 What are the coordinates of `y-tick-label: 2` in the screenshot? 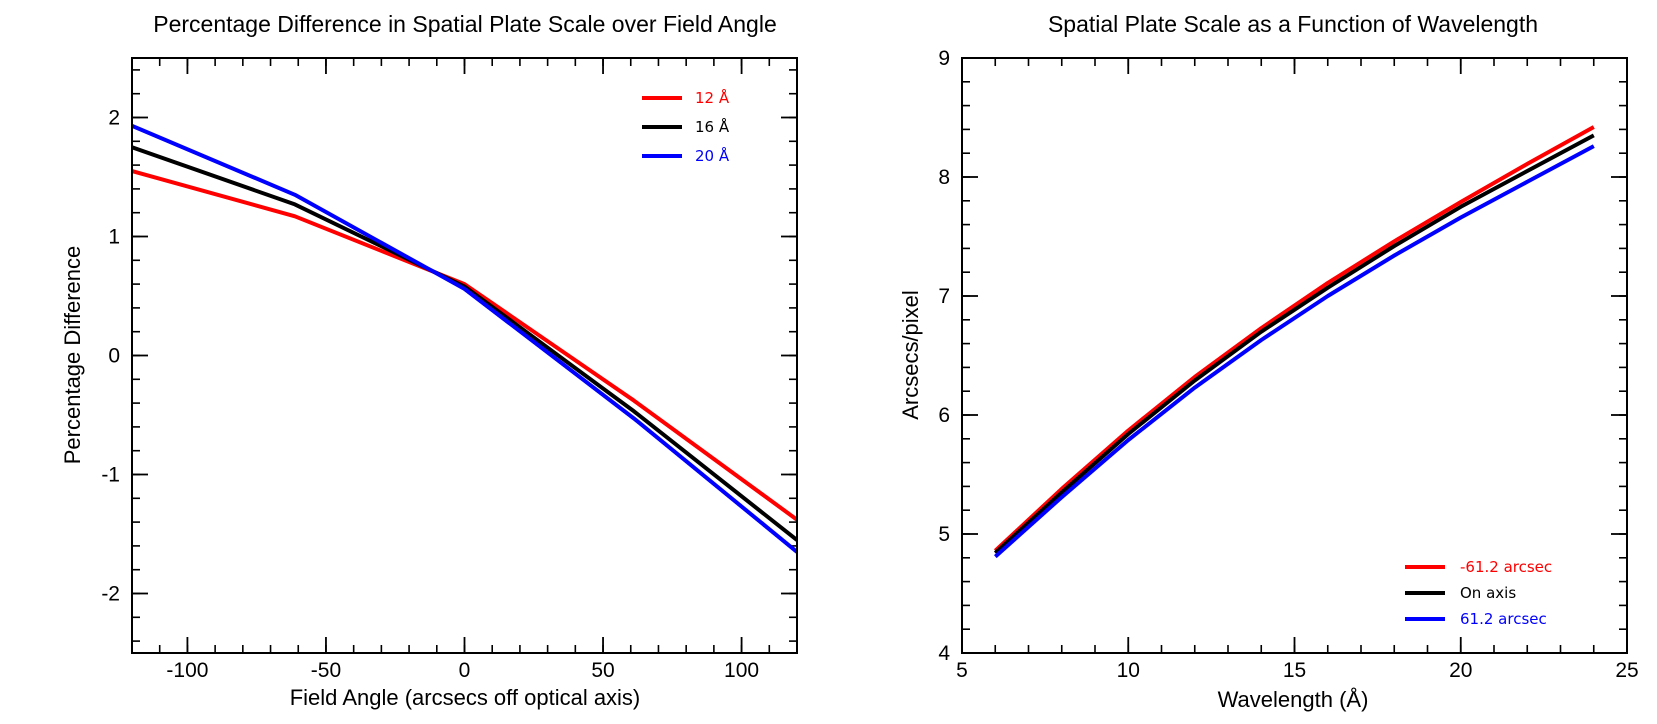 It's located at (114, 118).